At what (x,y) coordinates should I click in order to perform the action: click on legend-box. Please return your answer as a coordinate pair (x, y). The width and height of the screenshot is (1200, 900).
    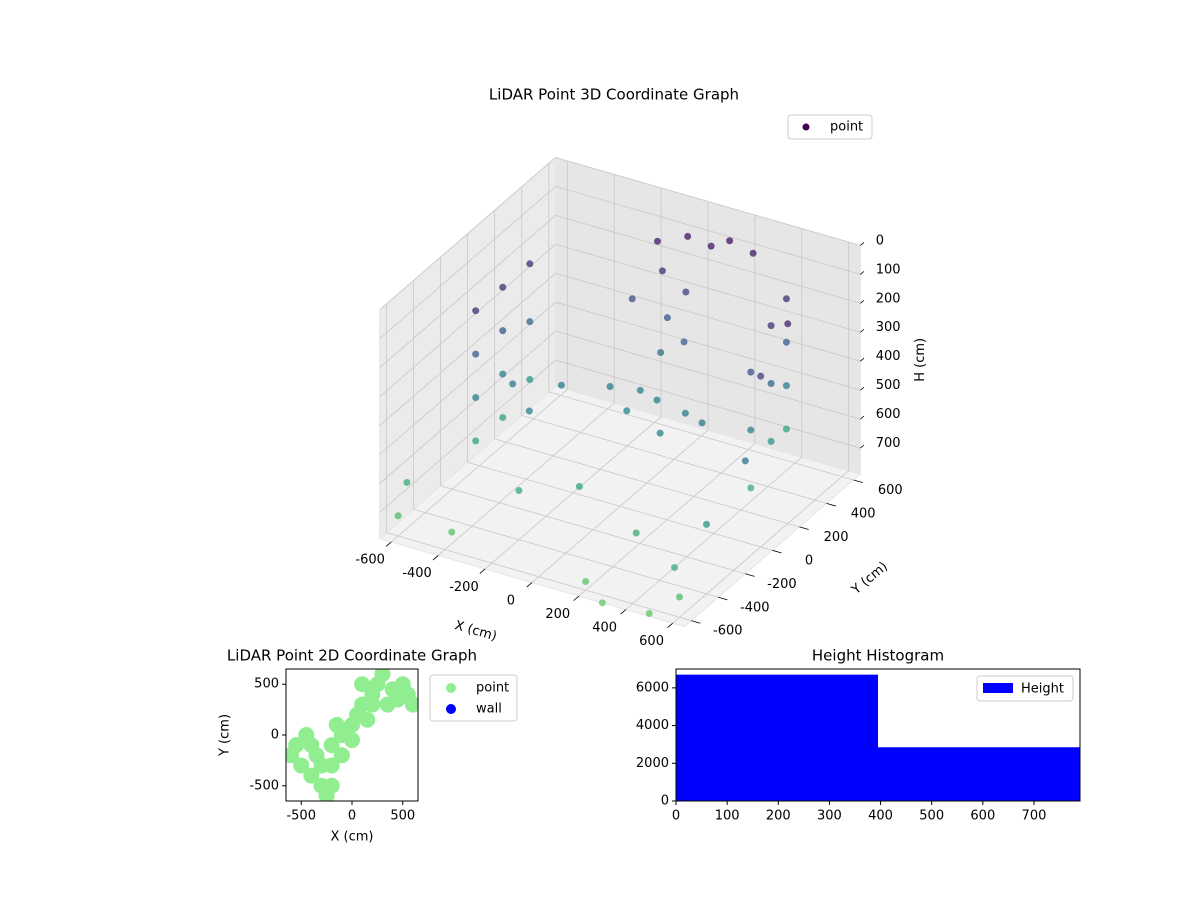
    Looking at the image, I should click on (1025, 688).